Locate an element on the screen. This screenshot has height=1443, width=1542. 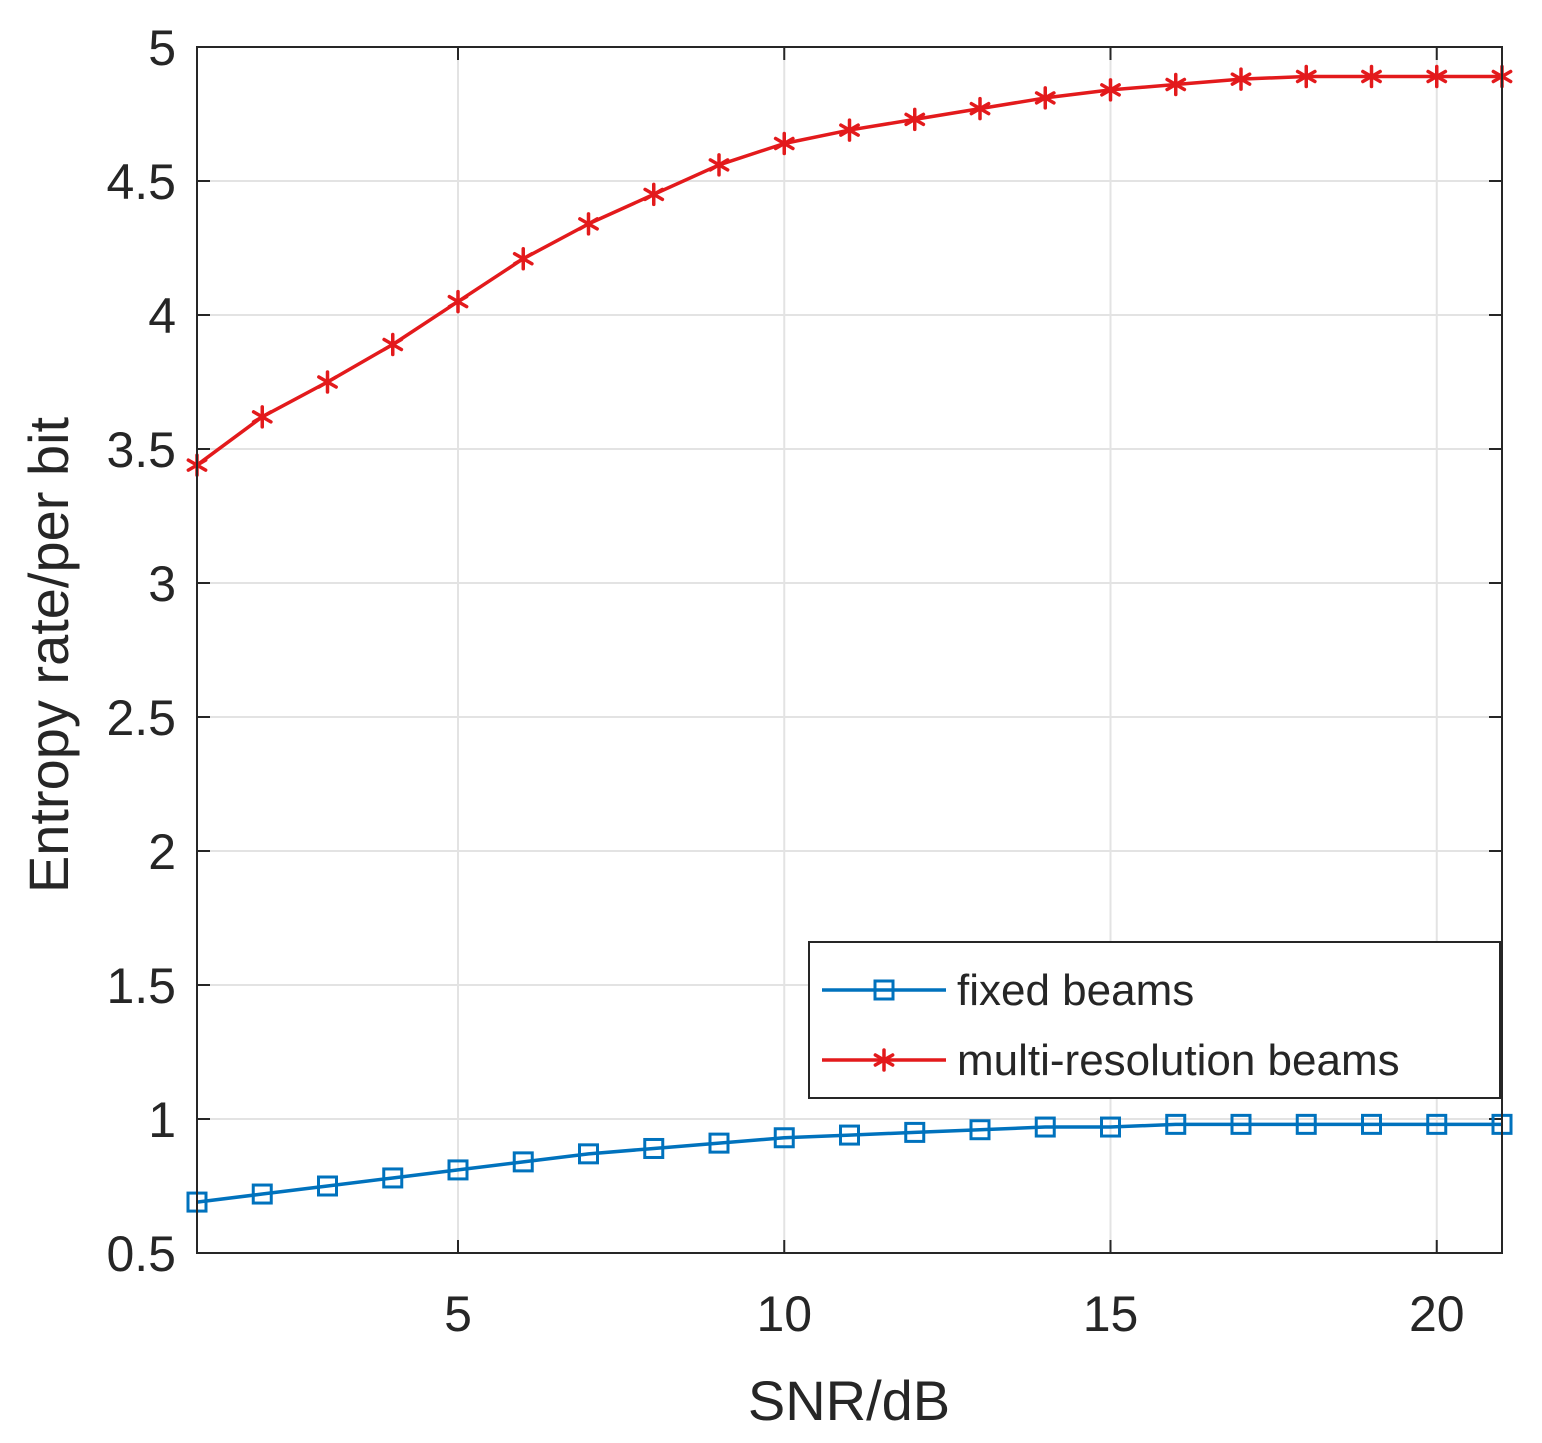
x-tick-label: 20 is located at coordinates (1437, 1314).